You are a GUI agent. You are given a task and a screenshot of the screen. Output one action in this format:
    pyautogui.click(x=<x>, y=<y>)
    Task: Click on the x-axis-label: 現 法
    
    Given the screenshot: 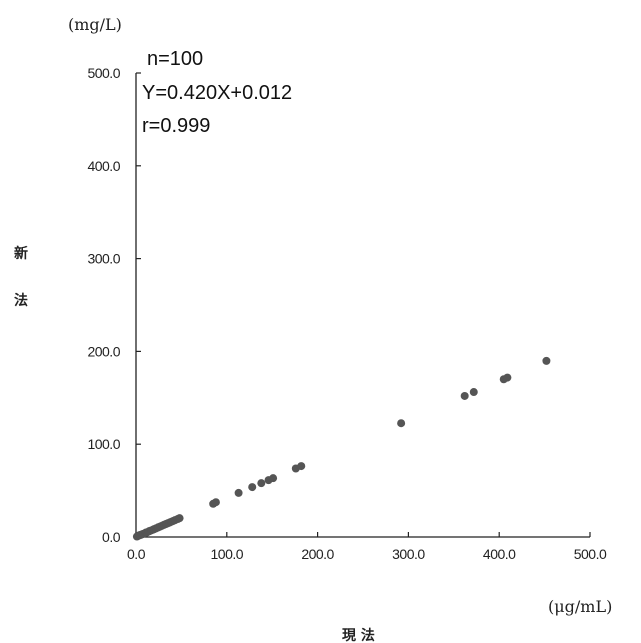 What is the action you would take?
    pyautogui.click(x=358, y=635)
    